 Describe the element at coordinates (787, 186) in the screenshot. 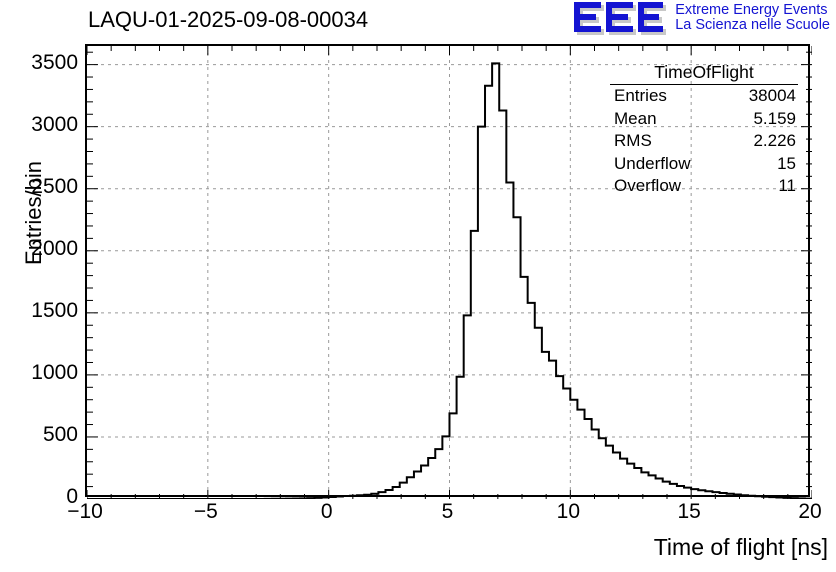

I see `stats-row-value: 11` at that location.